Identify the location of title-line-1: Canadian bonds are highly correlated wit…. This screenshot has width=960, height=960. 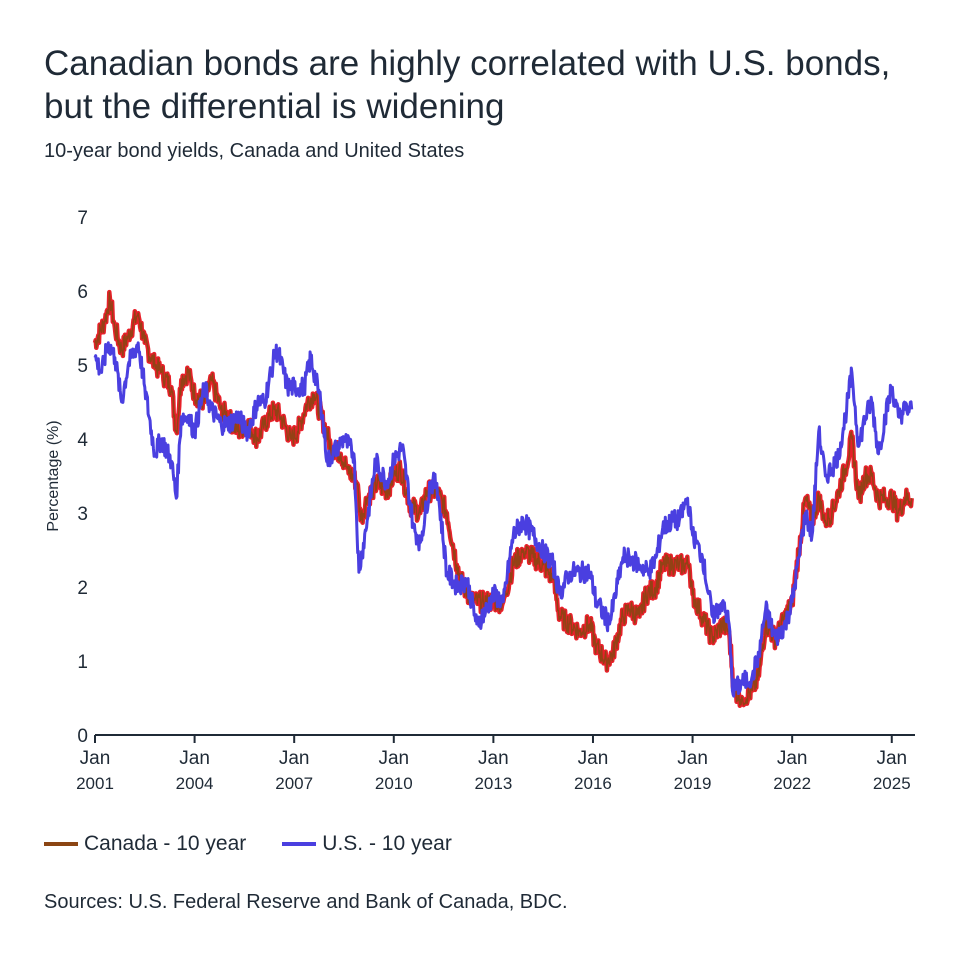
(467, 63).